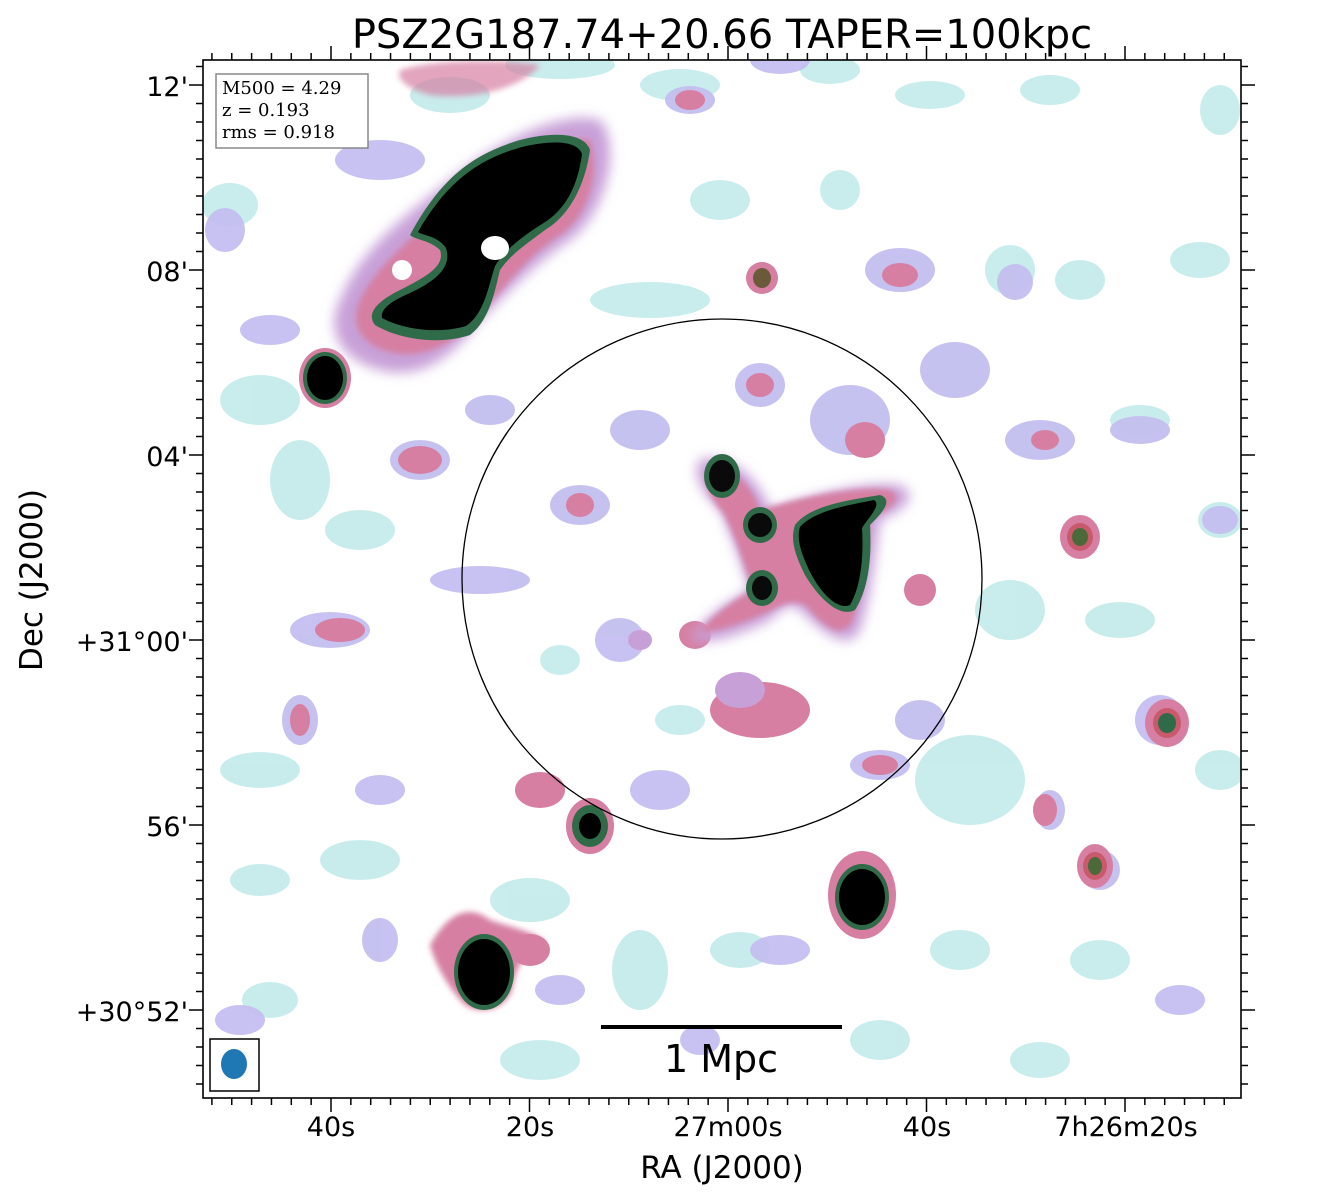 The image size is (1321, 1200). What do you see at coordinates (266, 110) in the screenshot?
I see `info-redshift: z = 0.193` at bounding box center [266, 110].